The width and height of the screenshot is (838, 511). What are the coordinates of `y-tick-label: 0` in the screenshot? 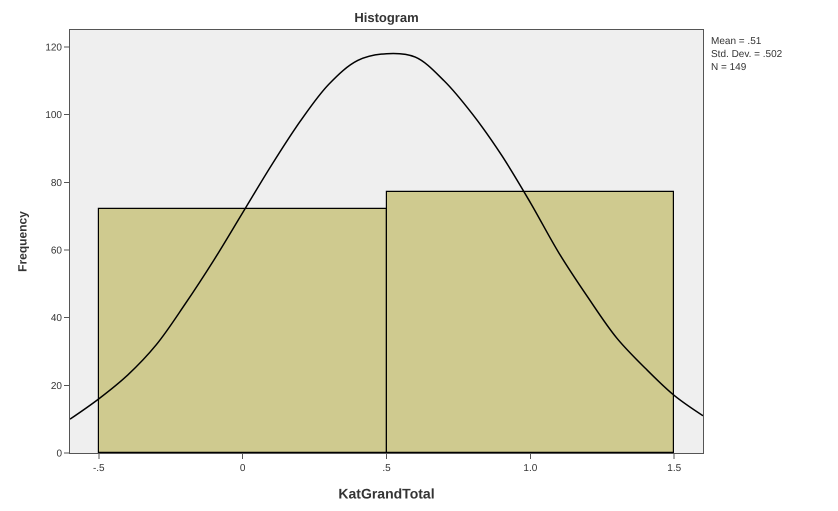 It's located at (59, 454).